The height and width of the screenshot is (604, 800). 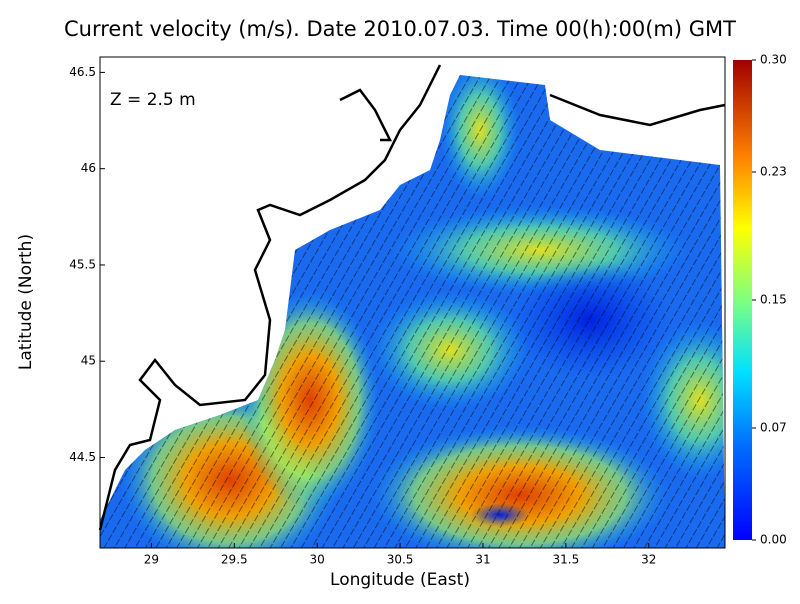 I want to click on x-tick-label: 32, so click(x=648, y=560).